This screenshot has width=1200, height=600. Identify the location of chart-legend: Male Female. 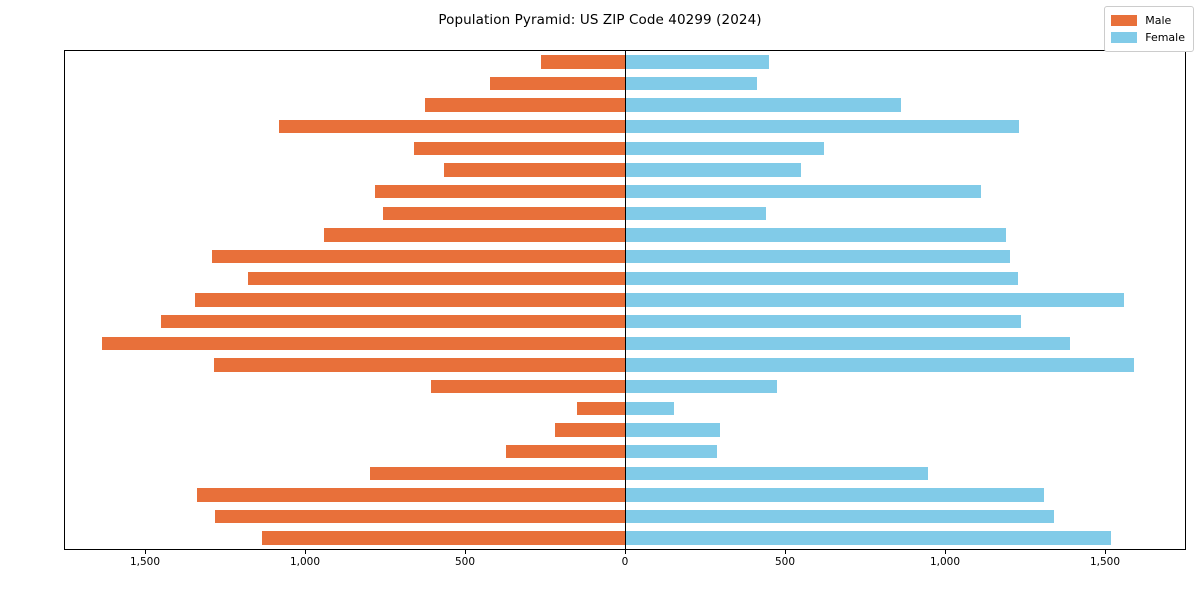
(1149, 29).